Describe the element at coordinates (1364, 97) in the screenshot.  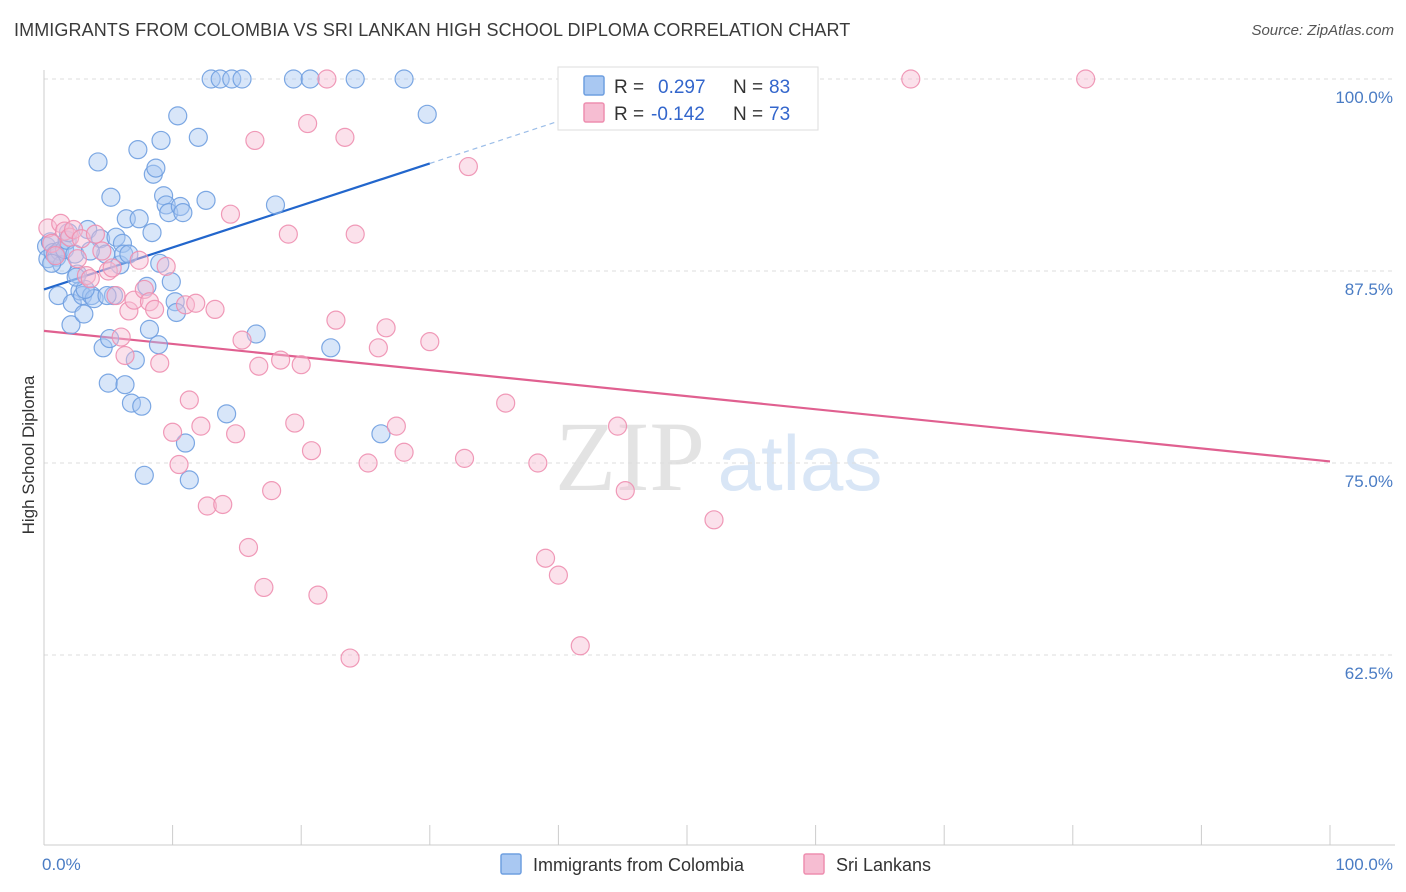
I see `y-tick-label-3: 100.0%` at that location.